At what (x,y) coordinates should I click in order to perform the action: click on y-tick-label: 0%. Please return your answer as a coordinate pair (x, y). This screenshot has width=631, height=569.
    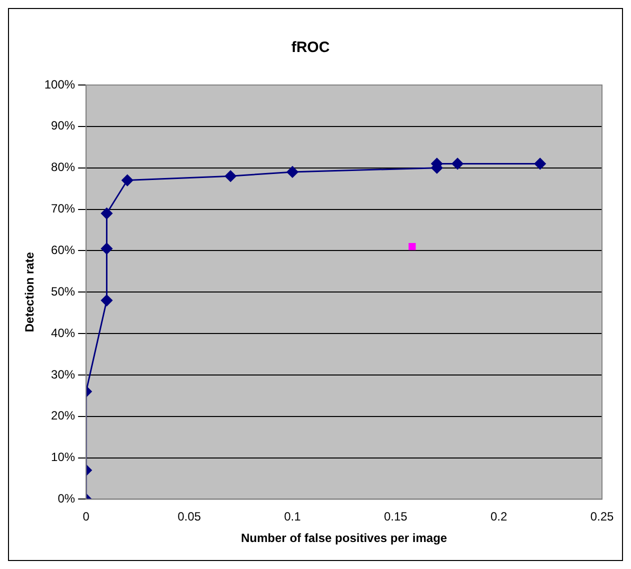
    Looking at the image, I should click on (67, 499).